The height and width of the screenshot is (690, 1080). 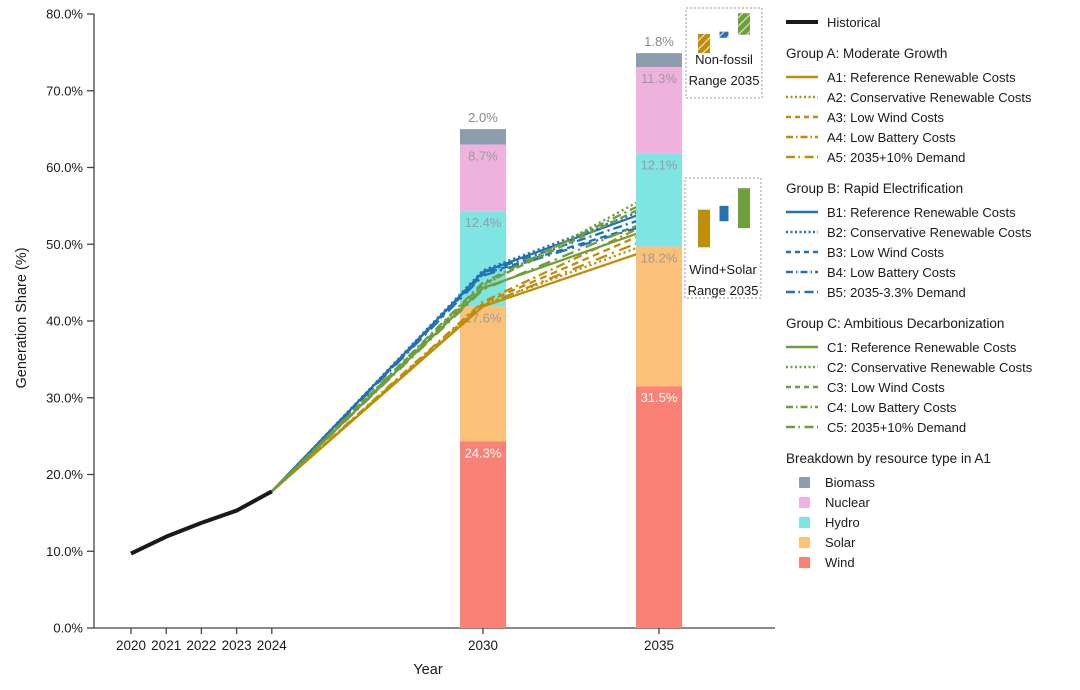 What do you see at coordinates (483, 117) in the screenshot?
I see `bar-label-biomass-2030: 2.0%` at bounding box center [483, 117].